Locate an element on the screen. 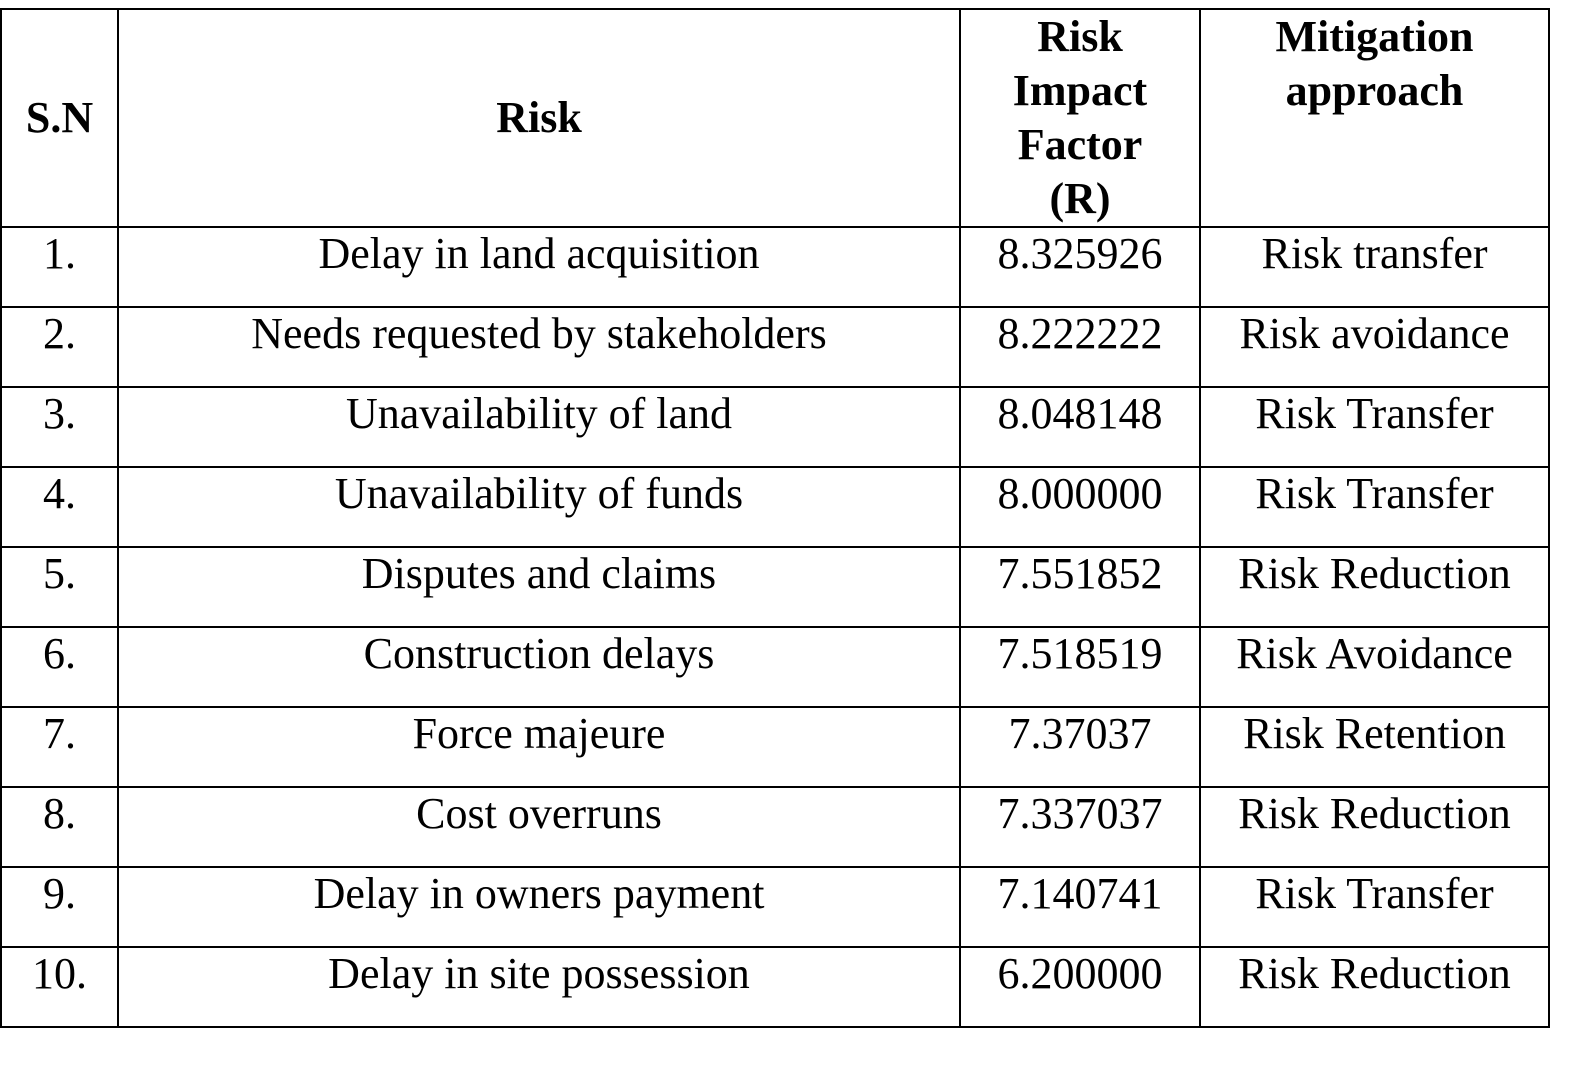 The image size is (1593, 1065). header-factor-line: Impact is located at coordinates (1080, 90).